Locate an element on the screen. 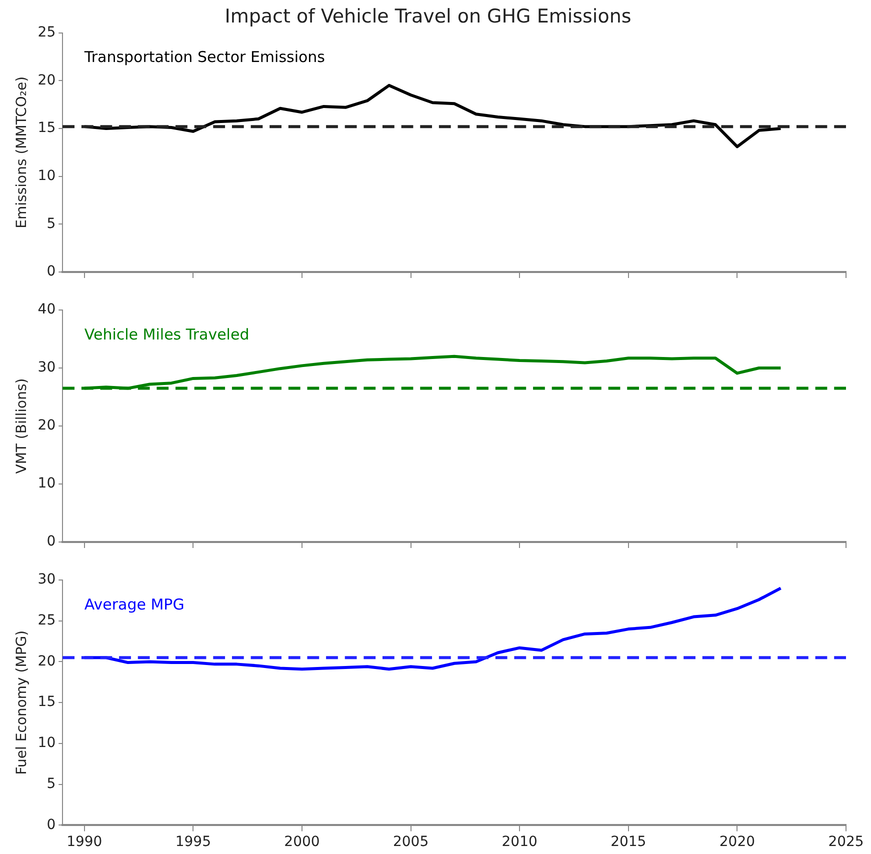  x-tick-label: 2015 is located at coordinates (628, 842).